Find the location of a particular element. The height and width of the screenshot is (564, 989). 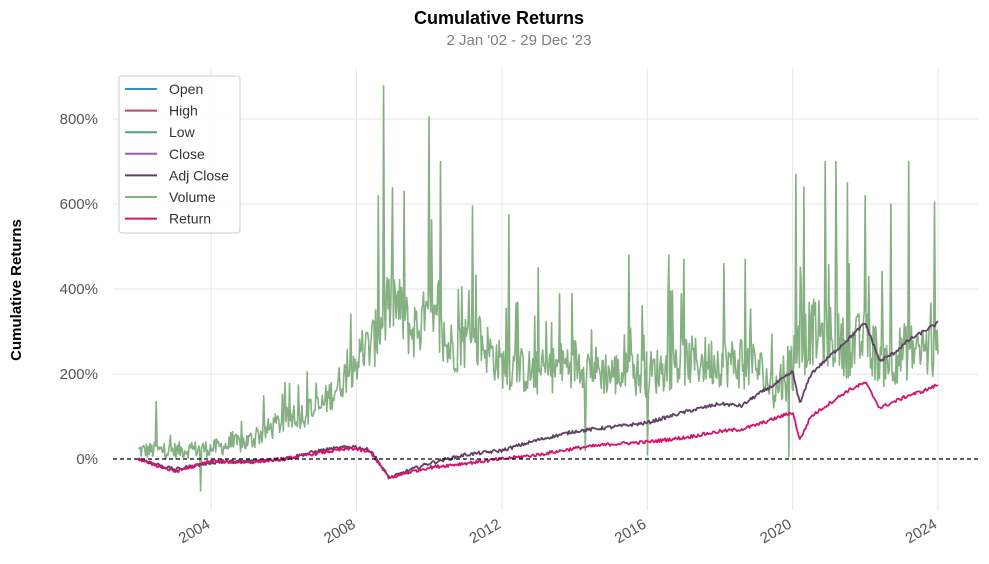

legend-label: Low is located at coordinates (182, 132).